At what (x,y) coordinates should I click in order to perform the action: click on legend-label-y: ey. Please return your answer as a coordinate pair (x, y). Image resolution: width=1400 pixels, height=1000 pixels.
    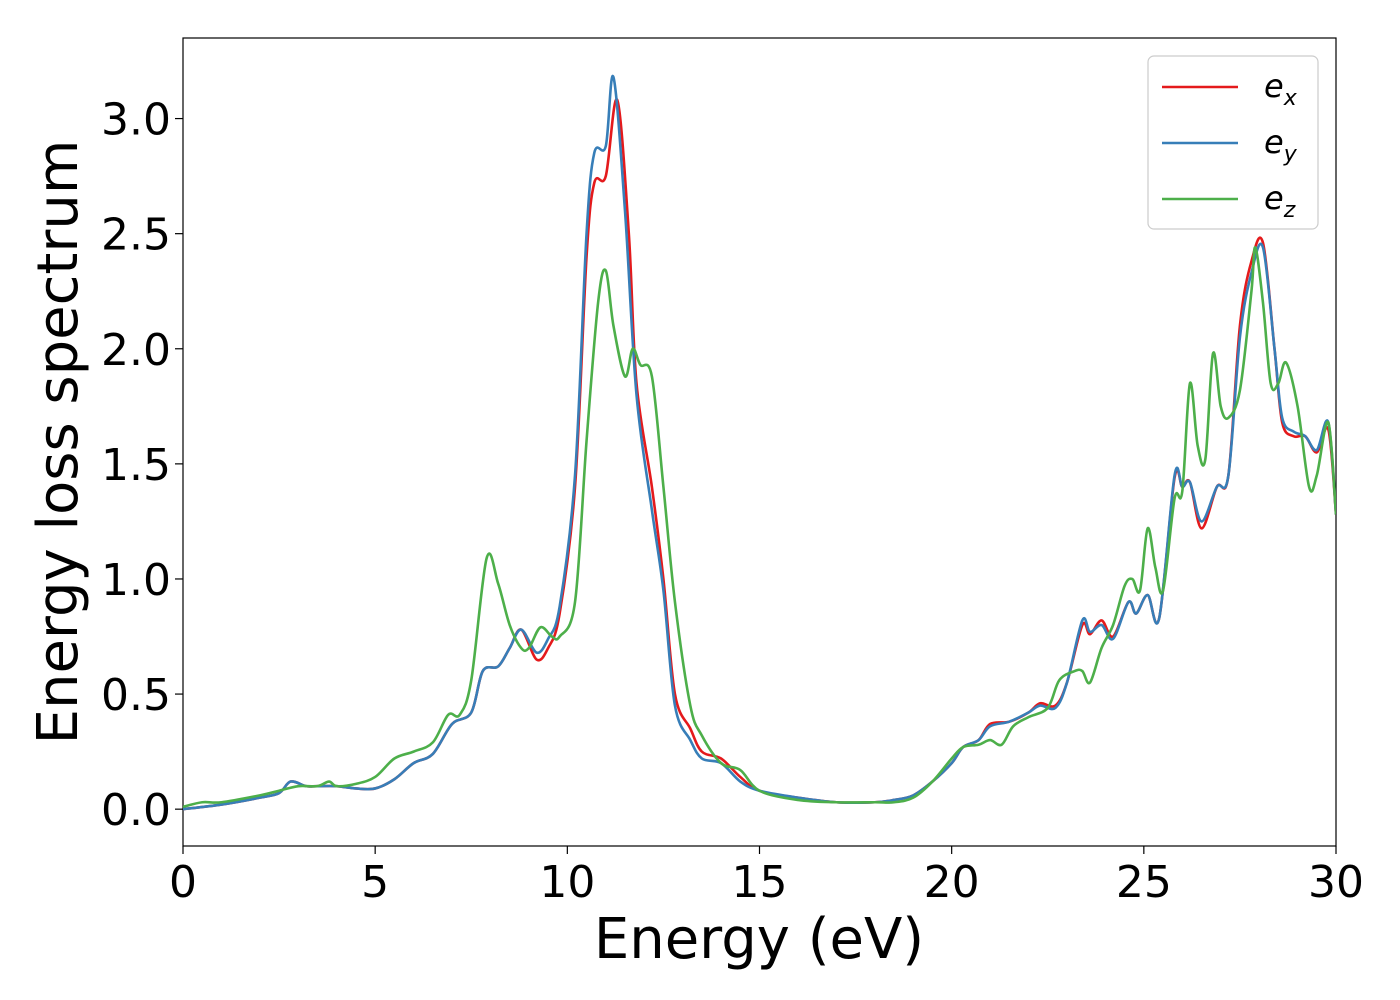
    Looking at the image, I should click on (1281, 145).